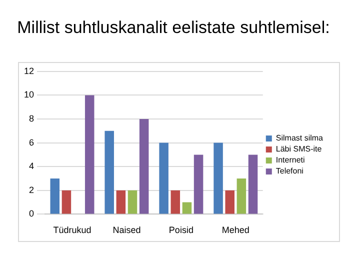 This screenshot has height=260, width=347. Describe the element at coordinates (290, 171) in the screenshot. I see `legend-label: Telefoni` at that location.